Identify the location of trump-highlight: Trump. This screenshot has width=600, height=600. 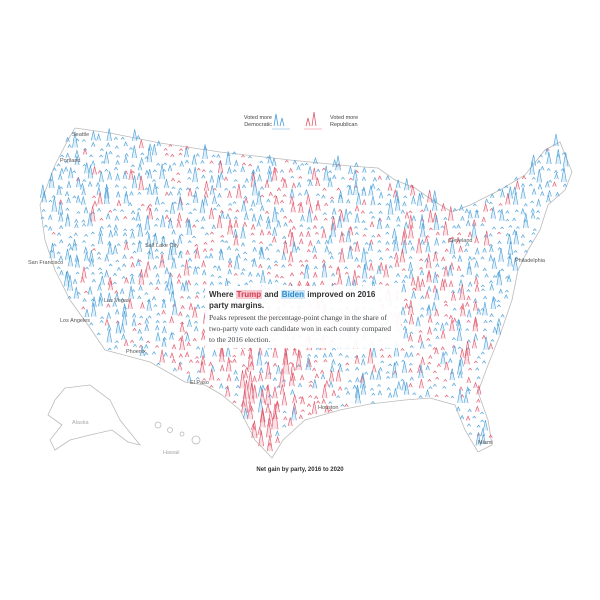
(249, 294).